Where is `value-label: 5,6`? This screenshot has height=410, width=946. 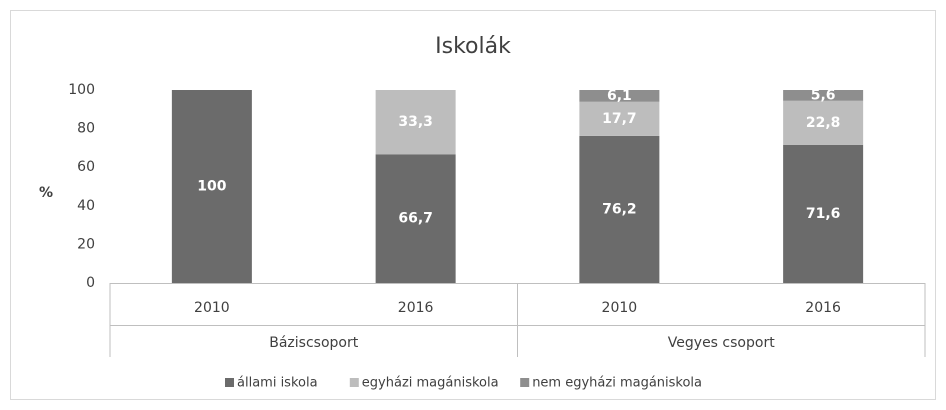
value-label: 5,6 is located at coordinates (823, 95).